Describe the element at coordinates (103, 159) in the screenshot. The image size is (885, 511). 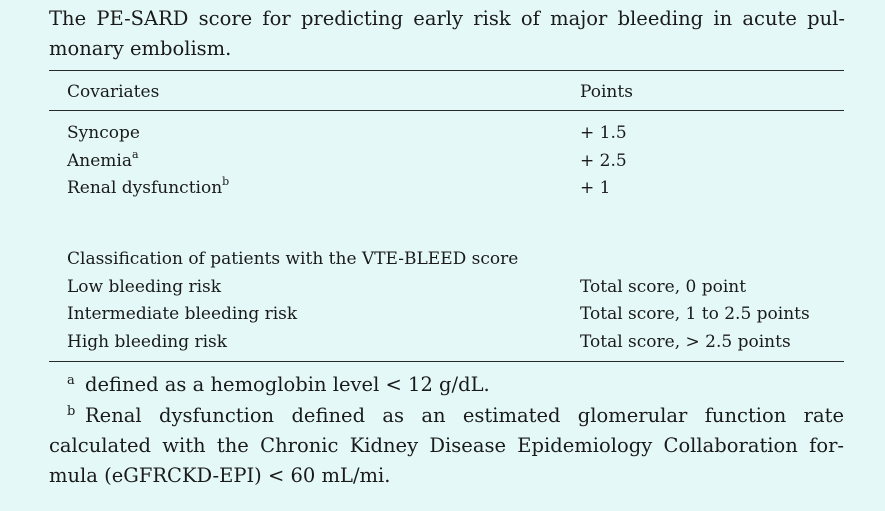
I see `covariate-anemia-label: Anemiaa` at that location.